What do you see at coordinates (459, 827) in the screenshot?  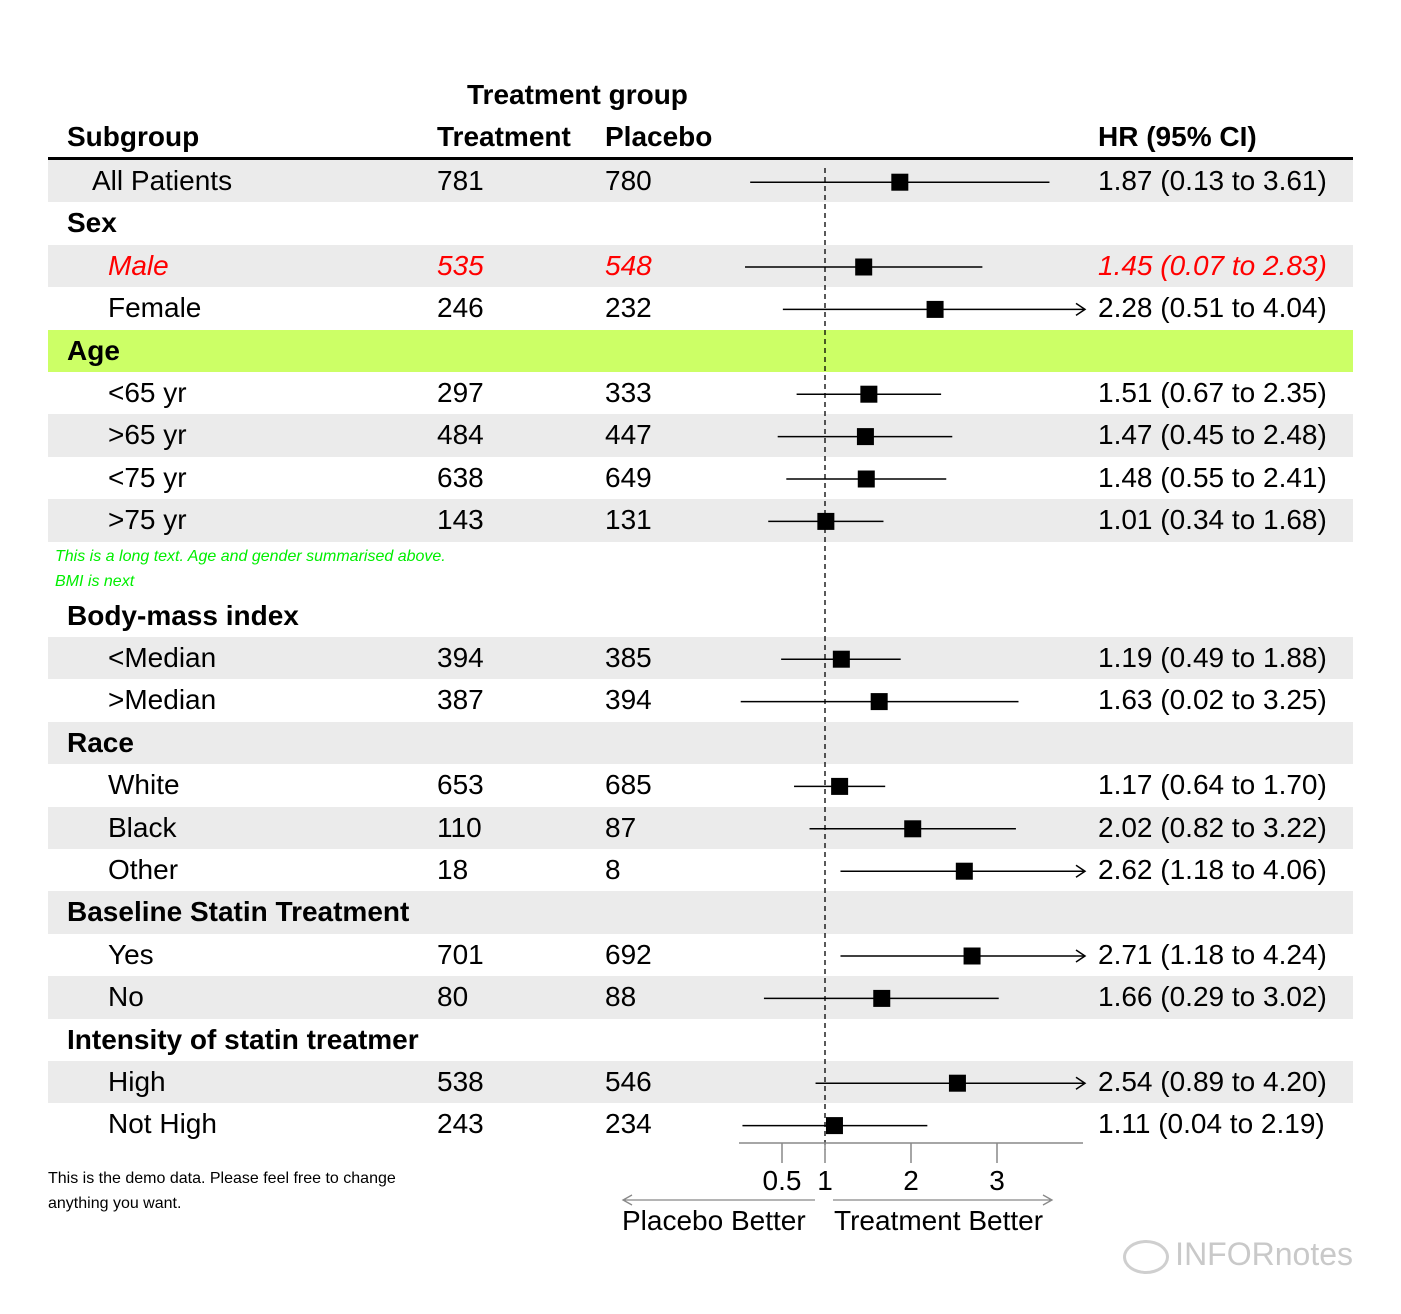 I see `treatment-count: 110` at bounding box center [459, 827].